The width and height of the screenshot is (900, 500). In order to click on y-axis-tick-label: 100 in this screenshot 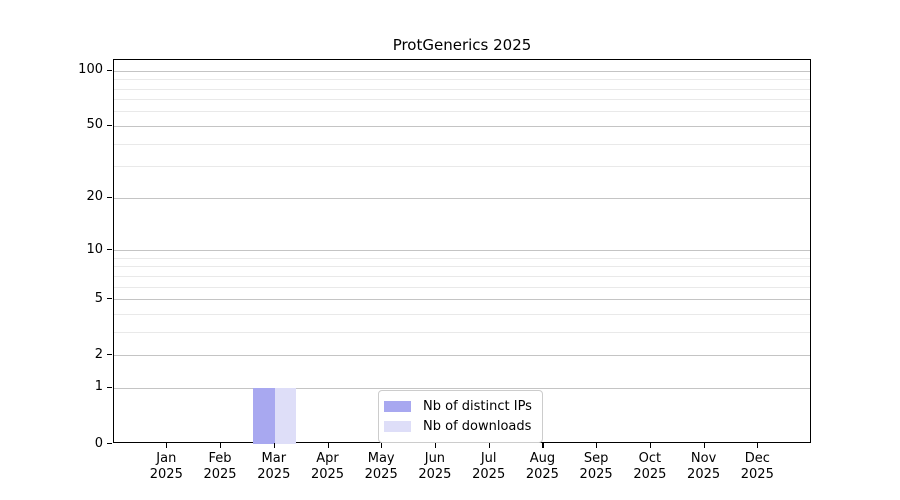, I will do `click(90, 70)`.